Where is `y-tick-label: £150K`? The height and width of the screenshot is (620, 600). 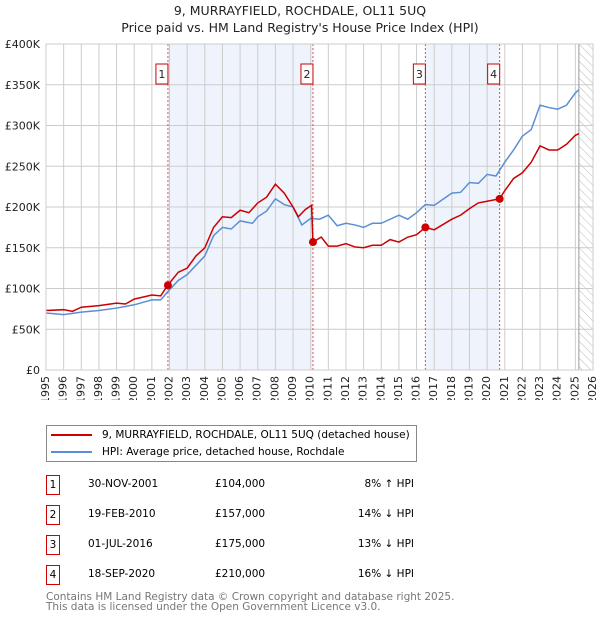
y-tick-label: £150K is located at coordinates (23, 248).